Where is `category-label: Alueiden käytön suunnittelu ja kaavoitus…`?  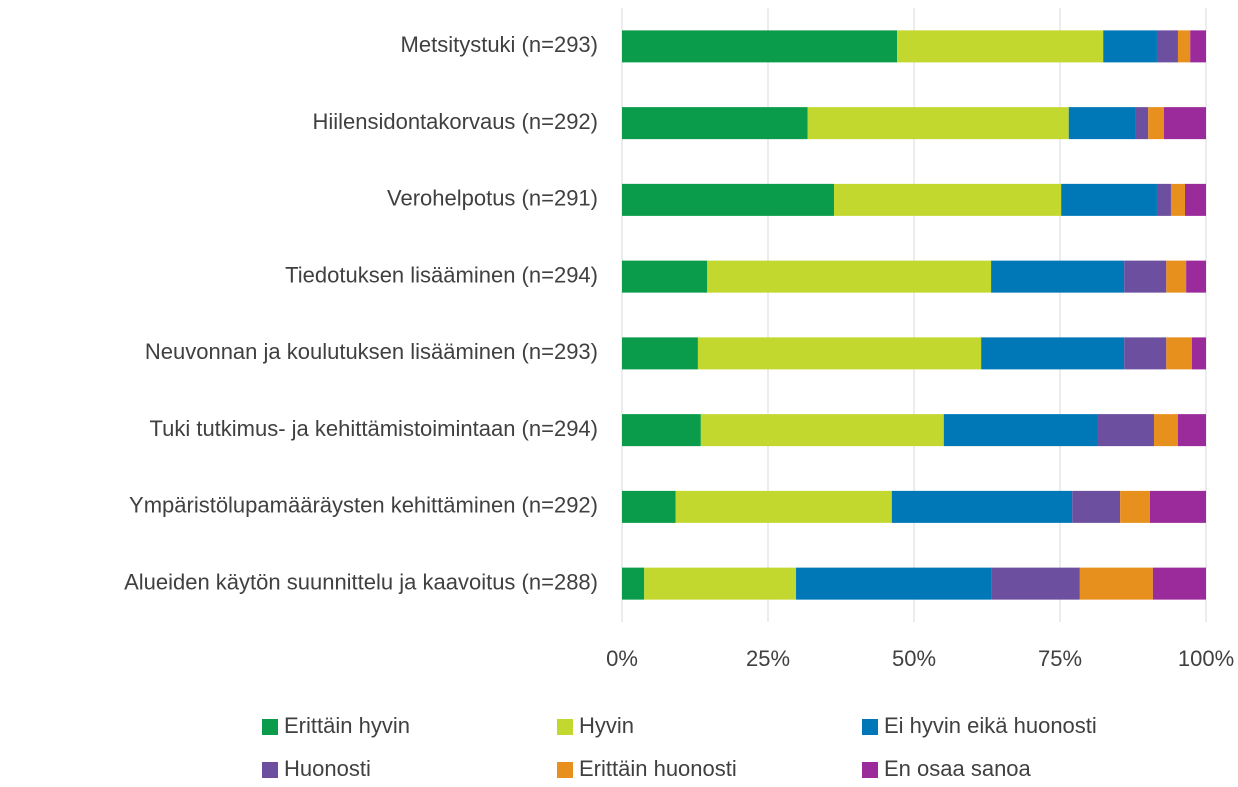 category-label: Alueiden käytön suunnittelu ja kaavoitus… is located at coordinates (361, 581).